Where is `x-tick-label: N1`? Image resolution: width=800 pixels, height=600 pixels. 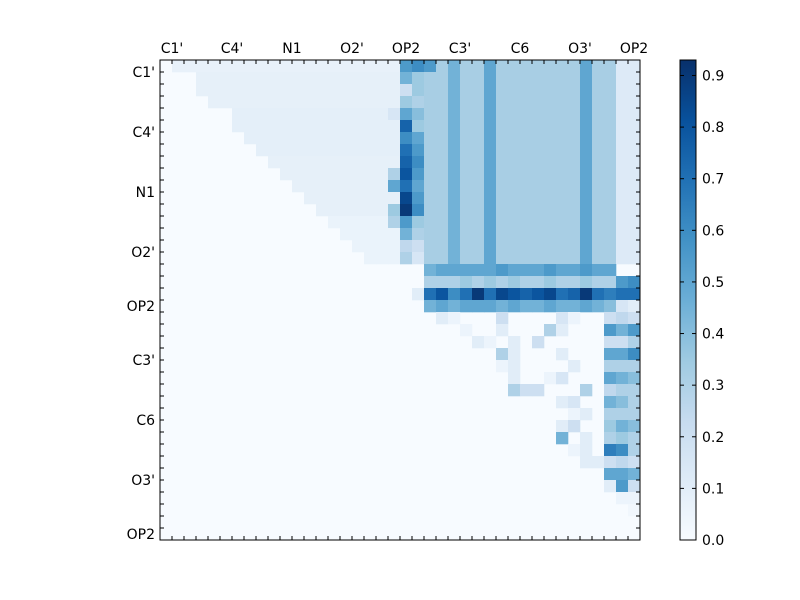 x-tick-label: N1 is located at coordinates (291, 49).